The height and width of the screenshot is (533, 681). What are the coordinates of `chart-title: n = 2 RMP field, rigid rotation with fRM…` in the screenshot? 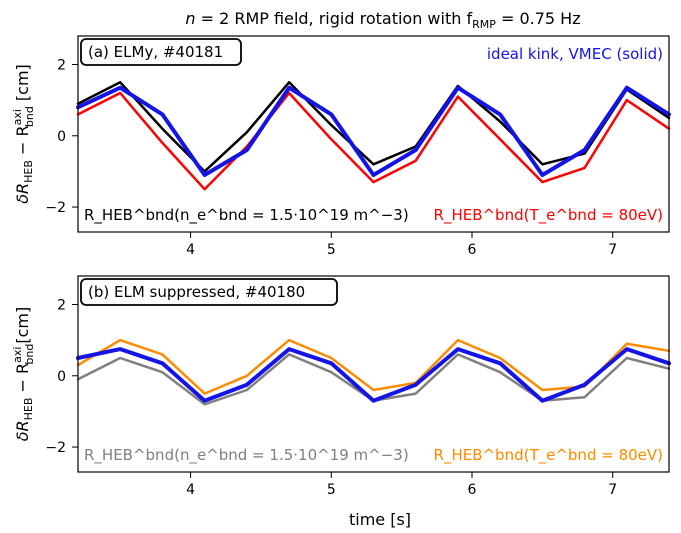 It's located at (382, 20).